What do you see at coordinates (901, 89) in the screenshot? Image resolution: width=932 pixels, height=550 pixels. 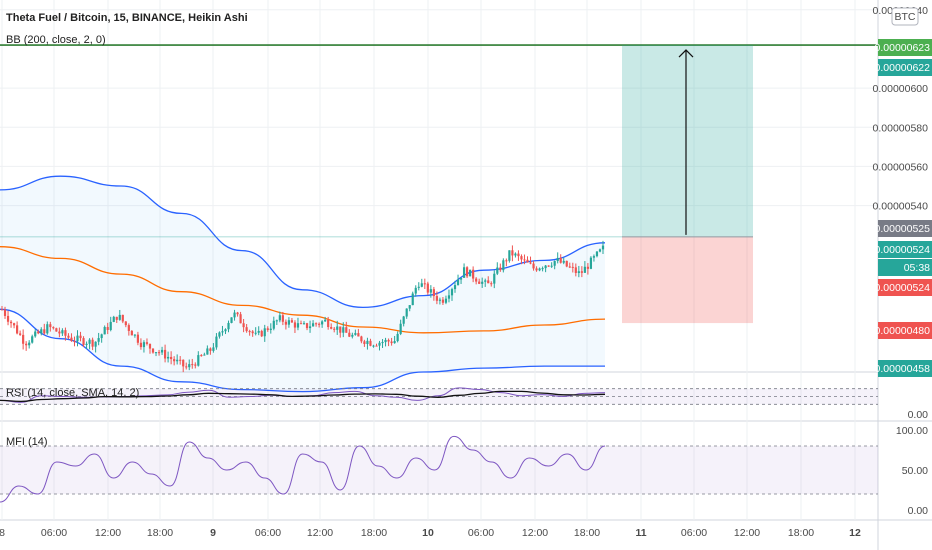 I see `y-tick-label: 0.00000600` at bounding box center [901, 89].